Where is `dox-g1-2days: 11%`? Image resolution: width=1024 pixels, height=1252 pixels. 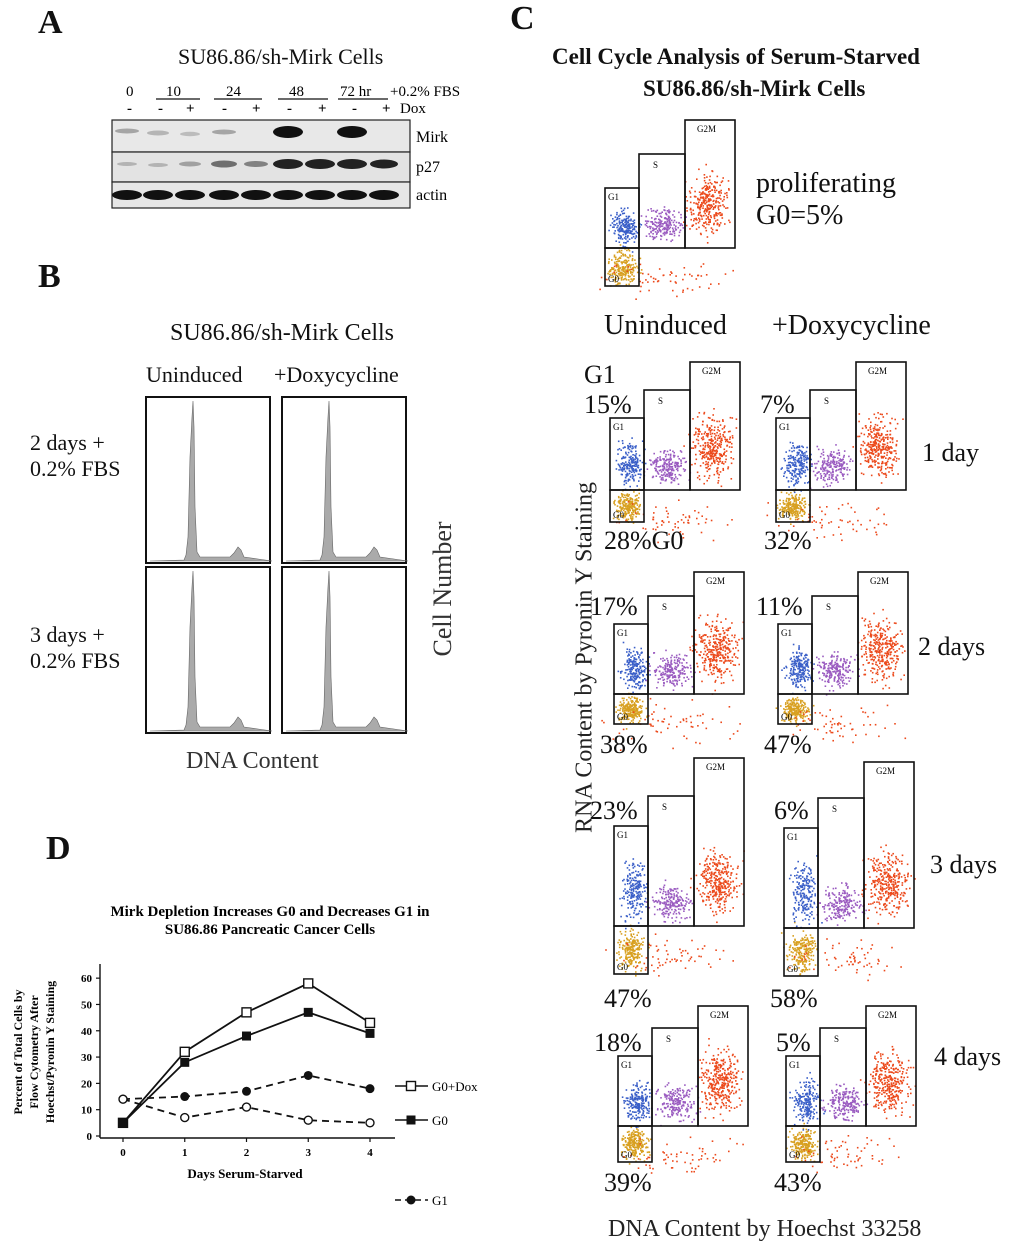
dox-g1-2days: 11% is located at coordinates (779, 606).